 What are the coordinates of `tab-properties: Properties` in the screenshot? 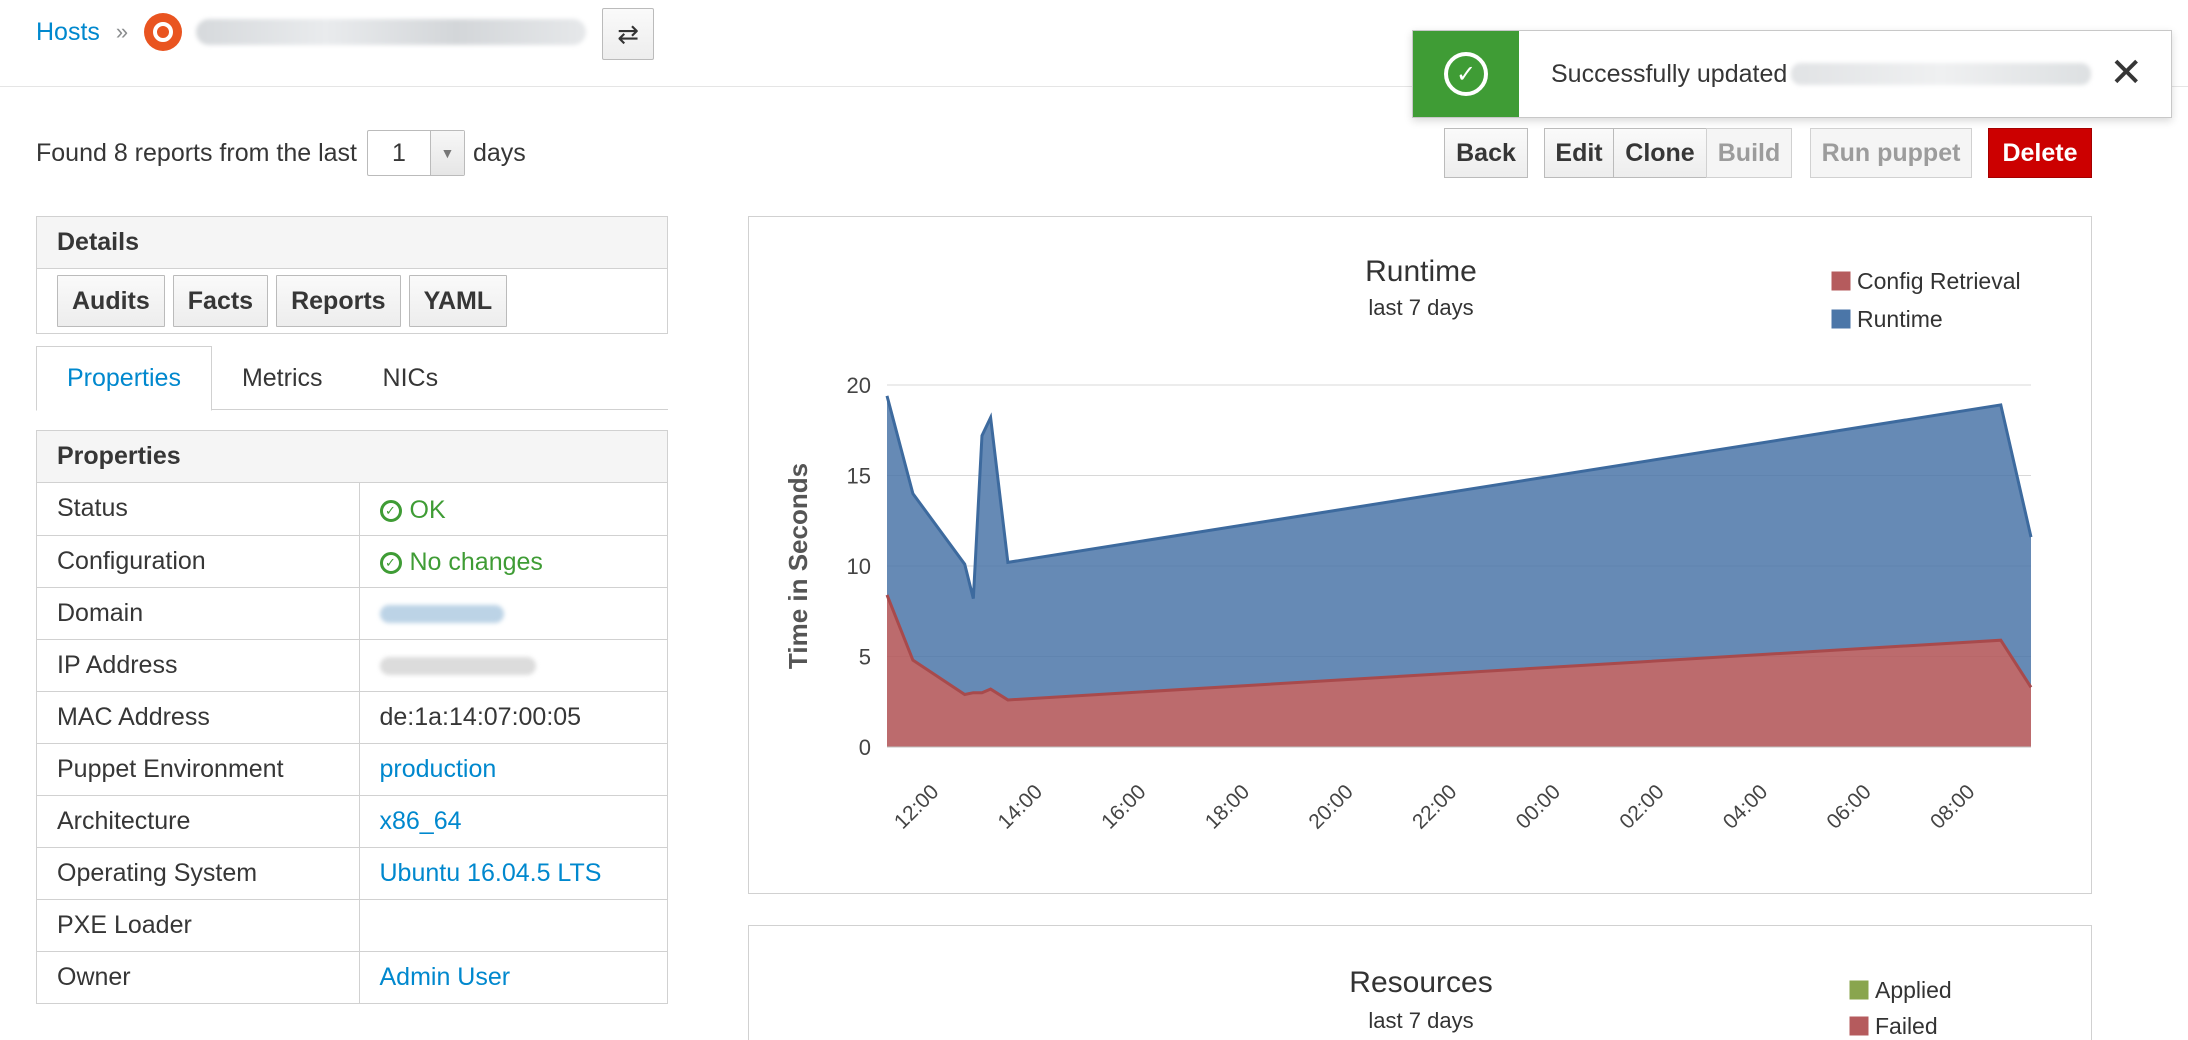 It's located at (124, 378).